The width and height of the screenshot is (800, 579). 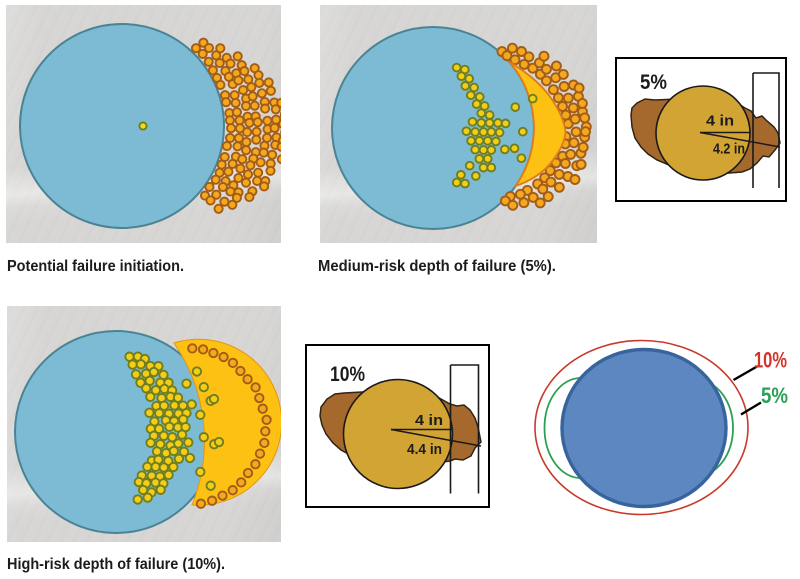 What do you see at coordinates (729, 149) in the screenshot?
I see `svg-text: 4.2 in` at bounding box center [729, 149].